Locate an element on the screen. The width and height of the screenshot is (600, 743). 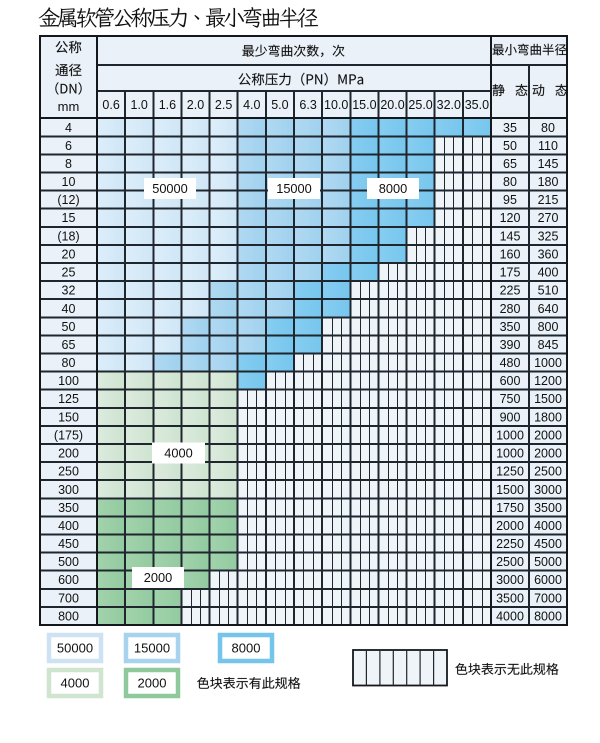
svg-text: 20 is located at coordinates (69, 255).